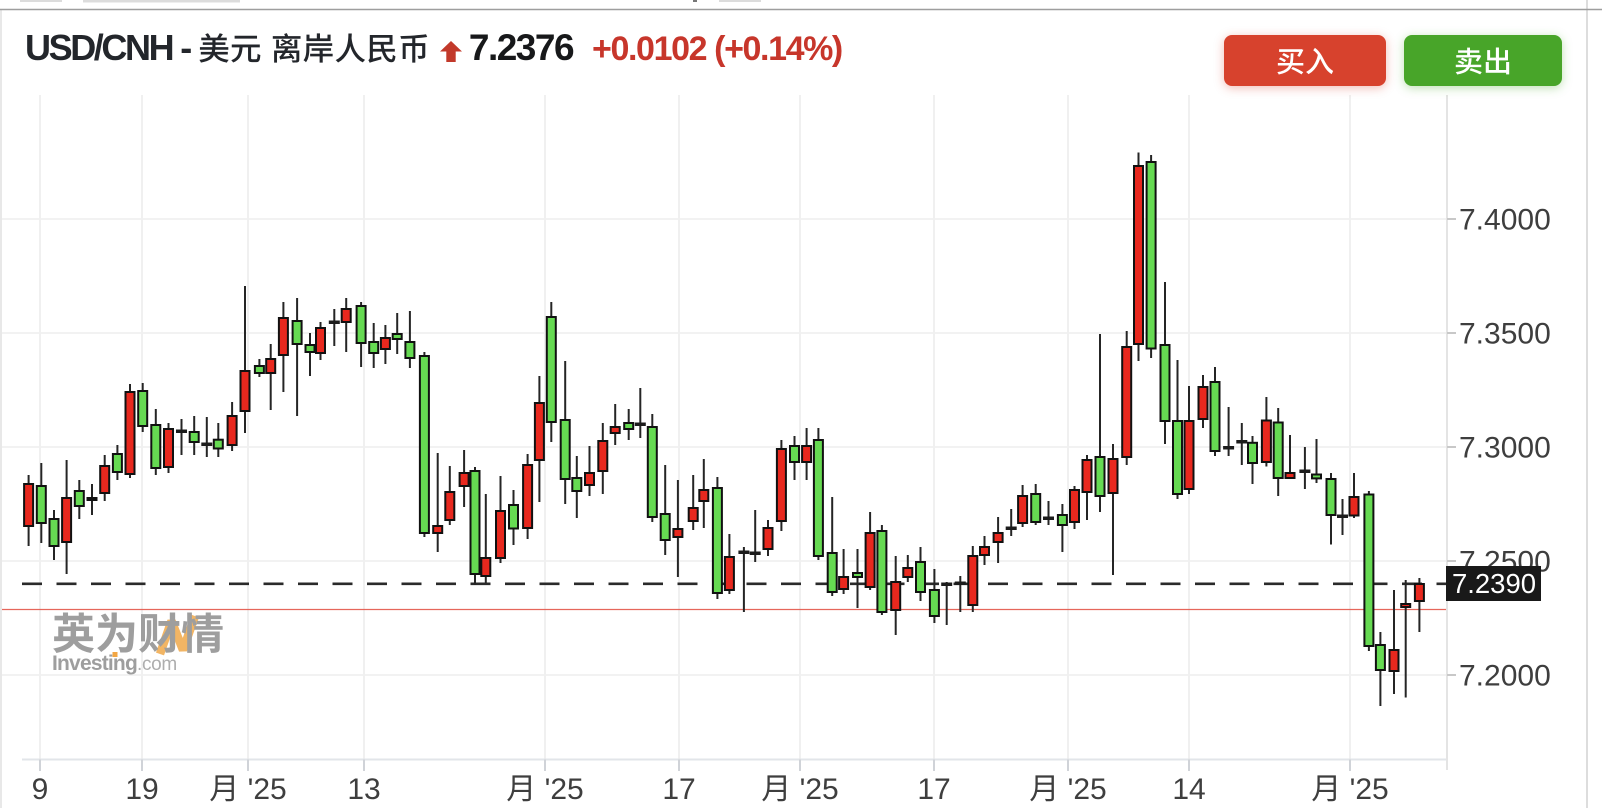 The width and height of the screenshot is (1602, 808). What do you see at coordinates (114, 663) in the screenshot?
I see `svg-text: Investing.com` at bounding box center [114, 663].